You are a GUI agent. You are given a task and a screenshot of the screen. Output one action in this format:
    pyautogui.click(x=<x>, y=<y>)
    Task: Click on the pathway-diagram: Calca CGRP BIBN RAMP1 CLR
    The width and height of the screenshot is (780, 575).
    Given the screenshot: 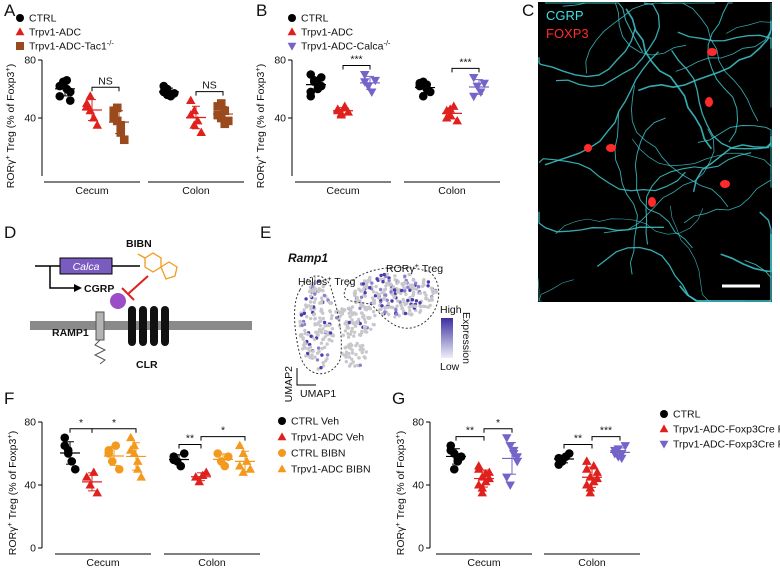 What is the action you would take?
    pyautogui.click(x=141, y=304)
    